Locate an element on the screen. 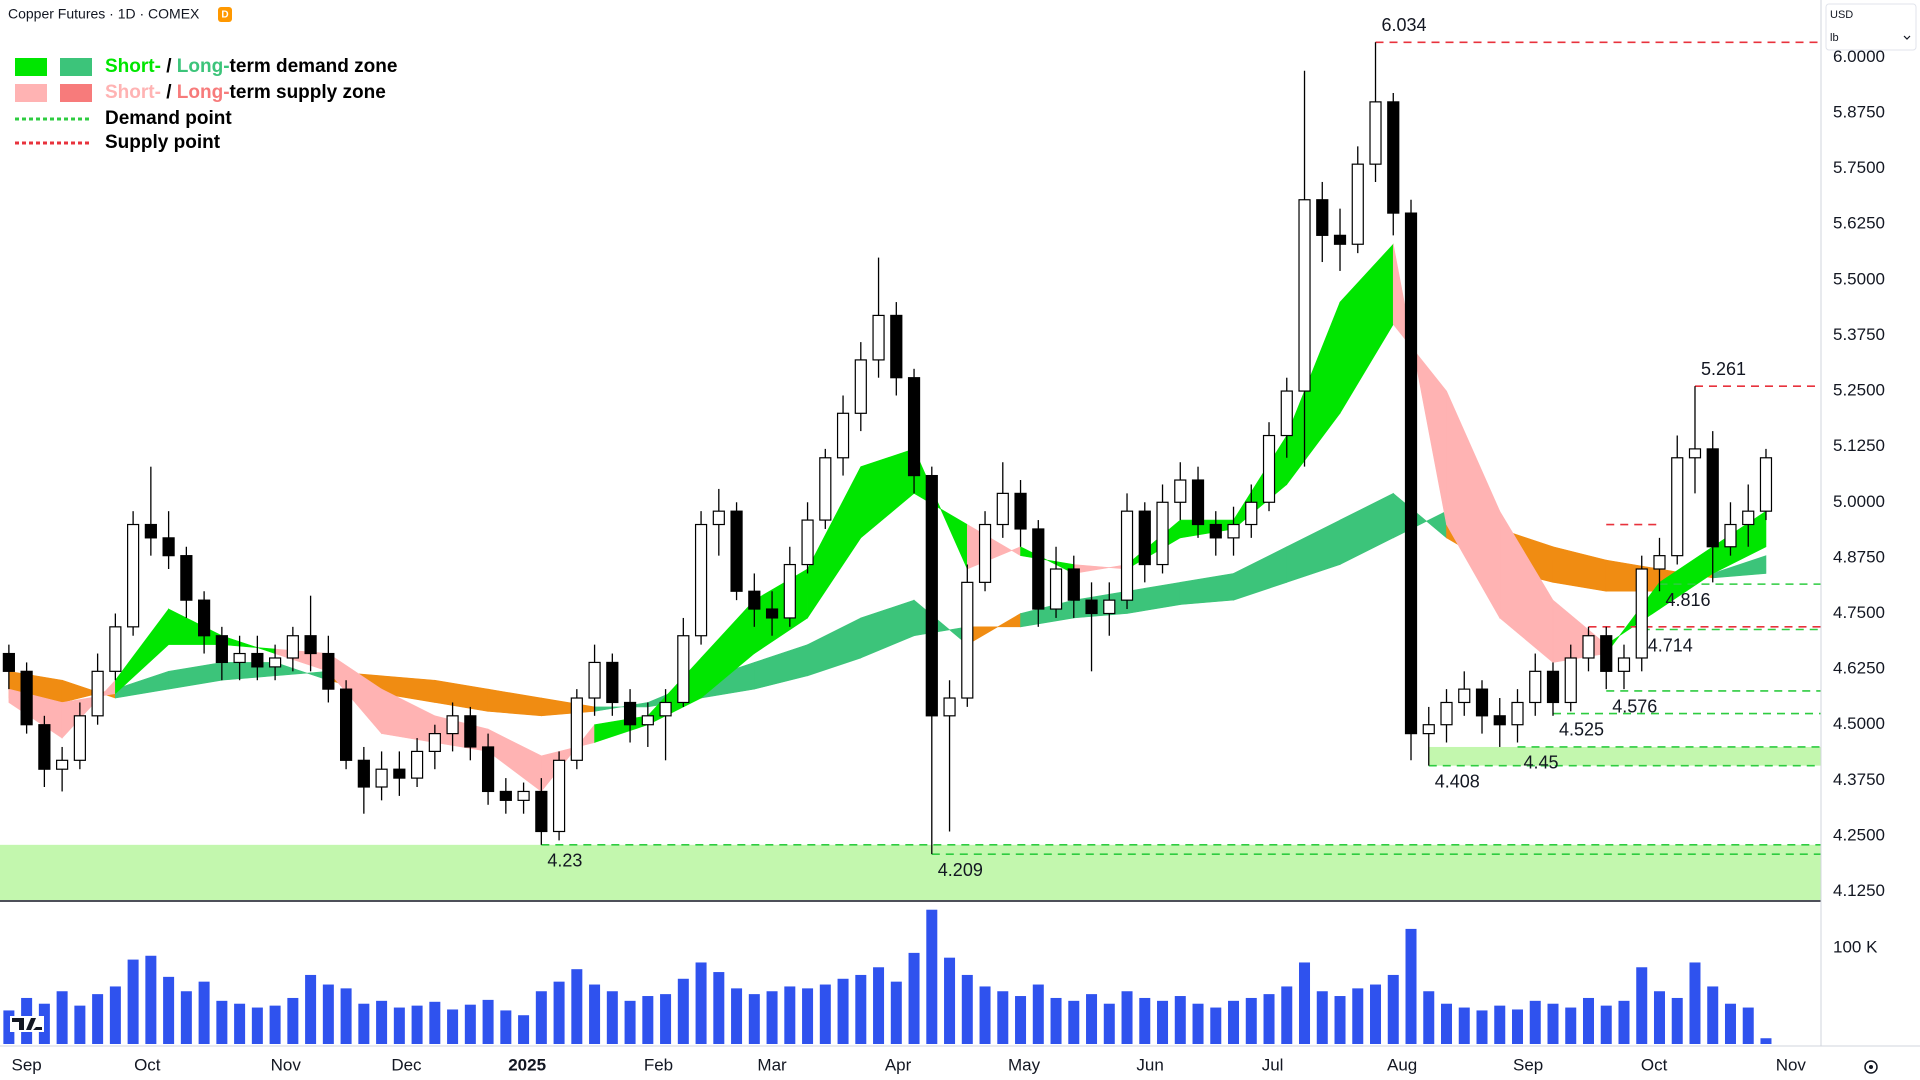 The width and height of the screenshot is (1920, 1080). x-tick-label: Jun is located at coordinates (1149, 1064).